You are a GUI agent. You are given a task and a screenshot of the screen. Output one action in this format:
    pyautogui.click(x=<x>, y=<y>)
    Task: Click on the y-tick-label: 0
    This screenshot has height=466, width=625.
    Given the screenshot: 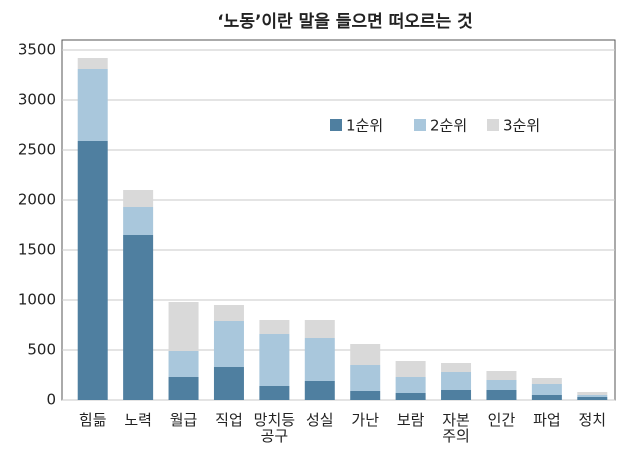 What is the action you would take?
    pyautogui.click(x=51, y=400)
    